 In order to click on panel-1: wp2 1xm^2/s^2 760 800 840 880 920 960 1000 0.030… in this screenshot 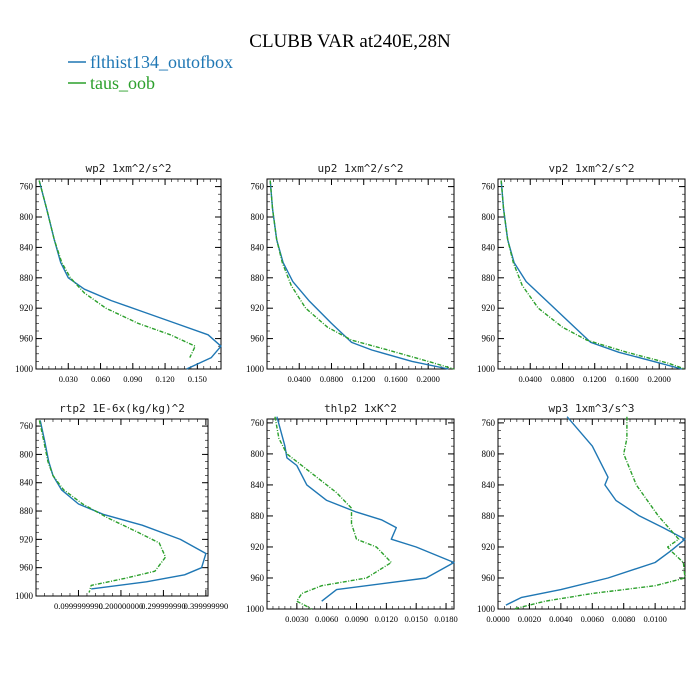, I will do `click(118, 273)`.